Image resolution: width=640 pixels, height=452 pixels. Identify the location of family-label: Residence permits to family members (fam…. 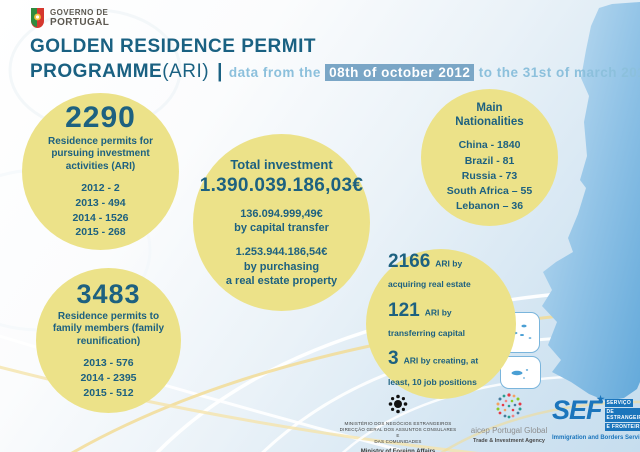
(108, 328).